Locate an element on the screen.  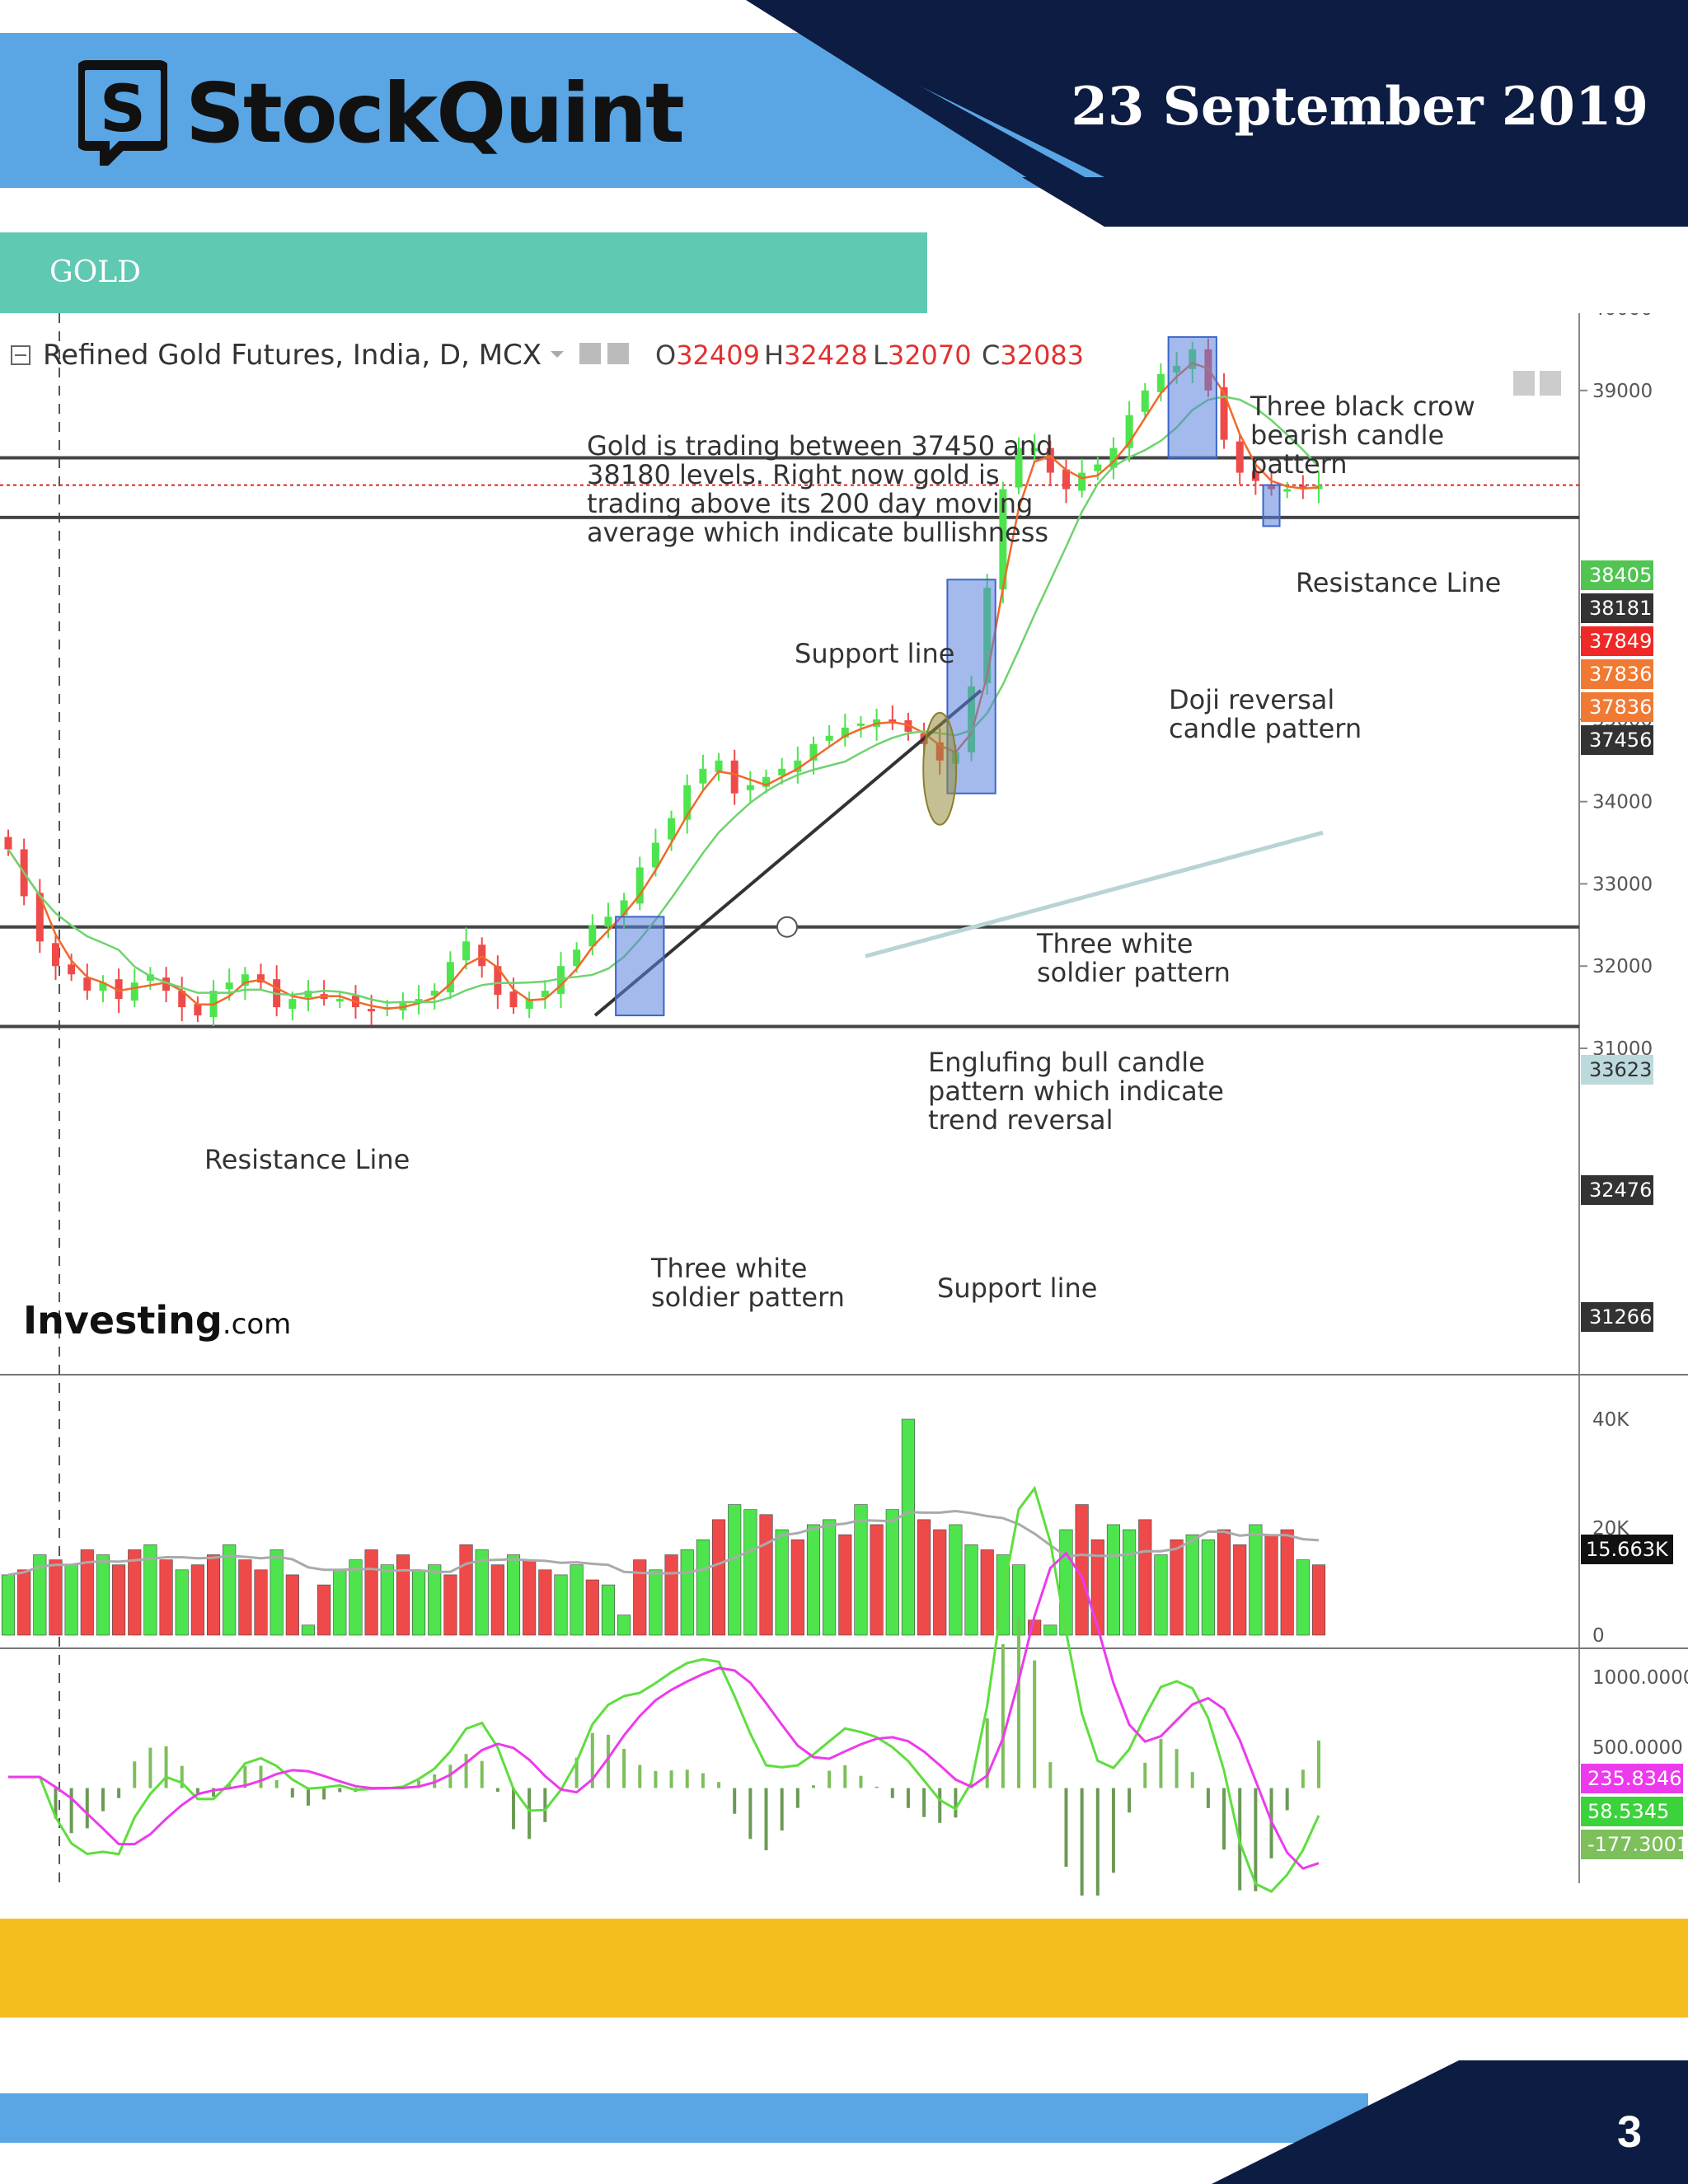
header-navy-shape is located at coordinates (1217, 113).